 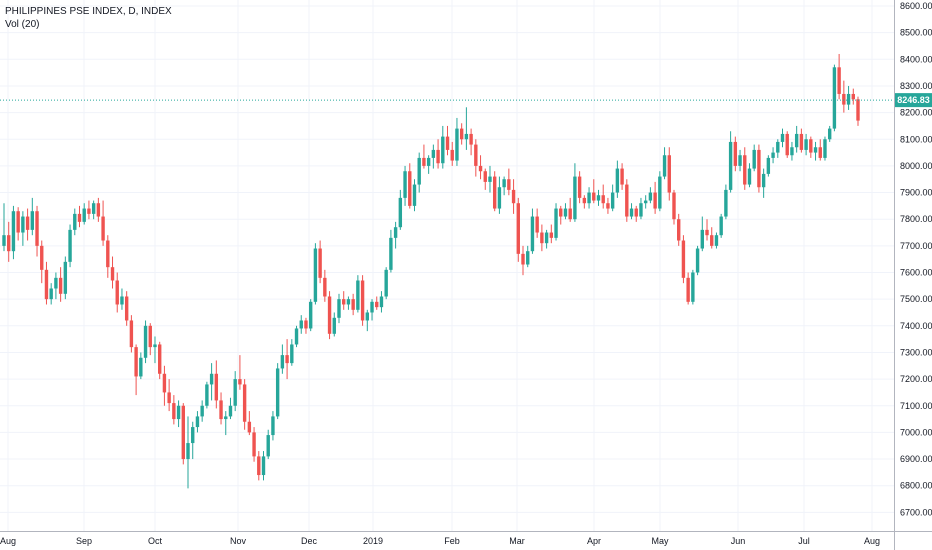 What do you see at coordinates (238, 541) in the screenshot?
I see `x-tick-label: Nov` at bounding box center [238, 541].